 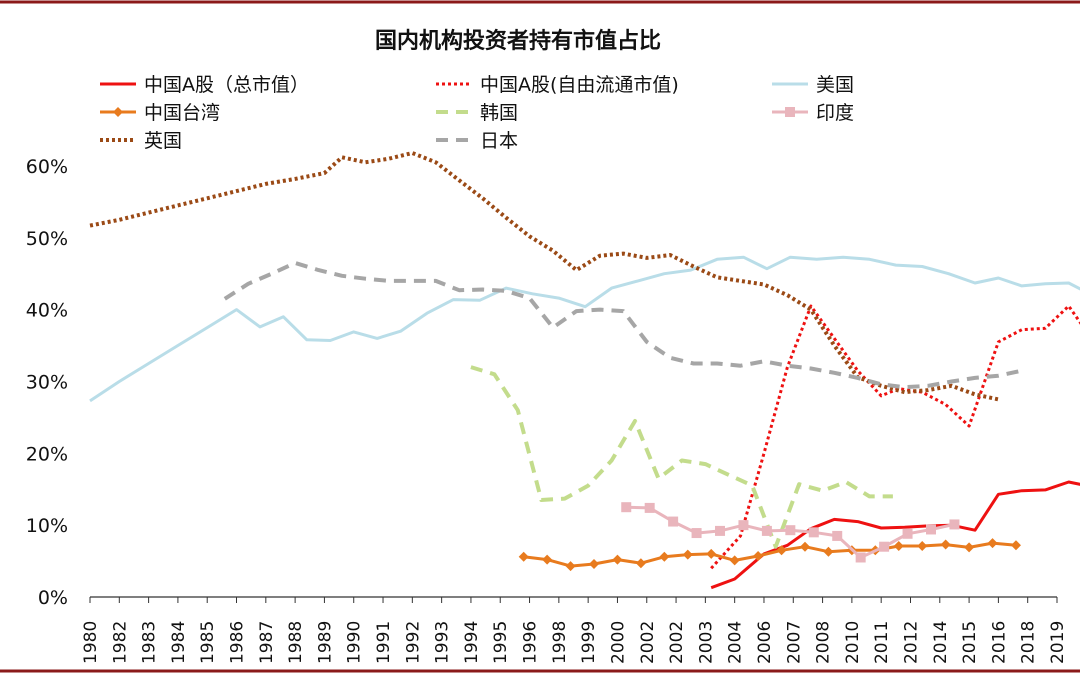 What do you see at coordinates (911, 642) in the screenshot?
I see `x-tick-label: 2012` at bounding box center [911, 642].